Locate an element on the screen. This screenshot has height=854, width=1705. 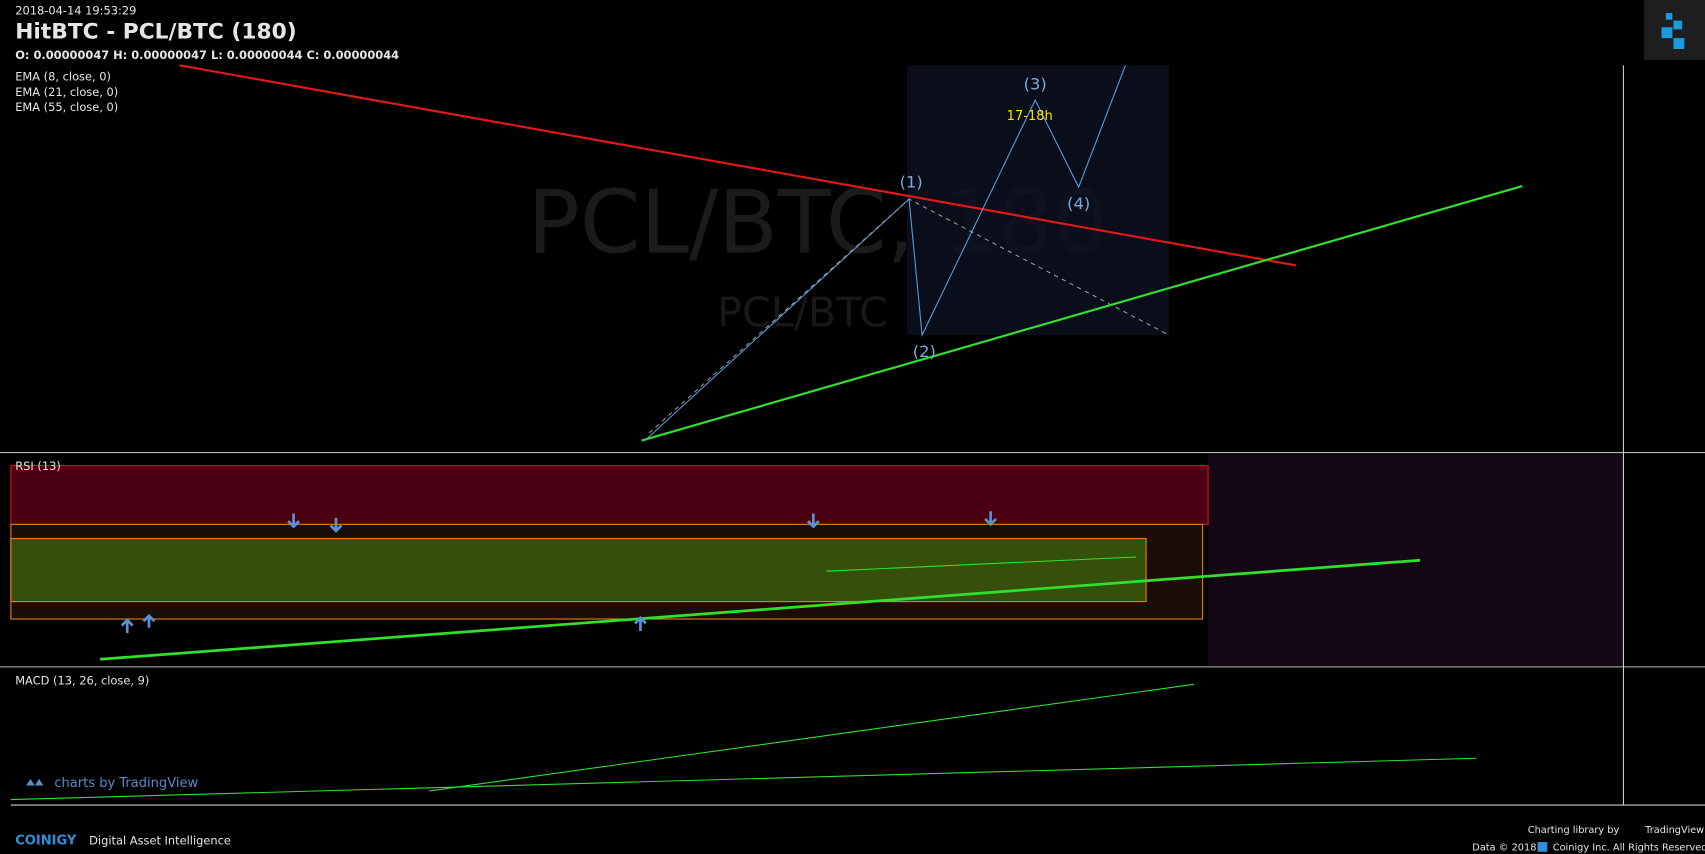
fib-dashes is located at coordinates (909, 316).